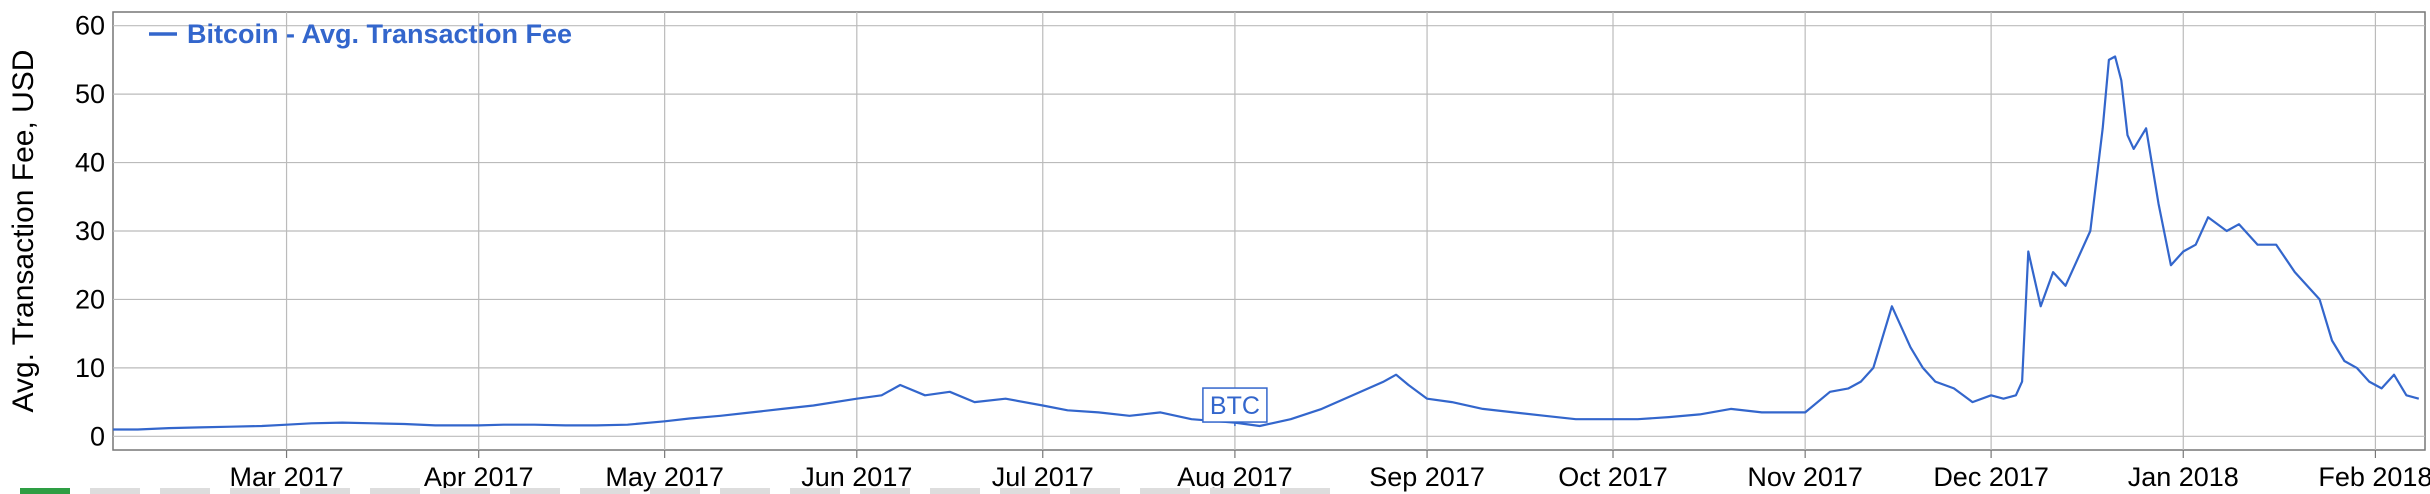 The width and height of the screenshot is (2430, 494). I want to click on range-navigator-strip, so click(680, 491).